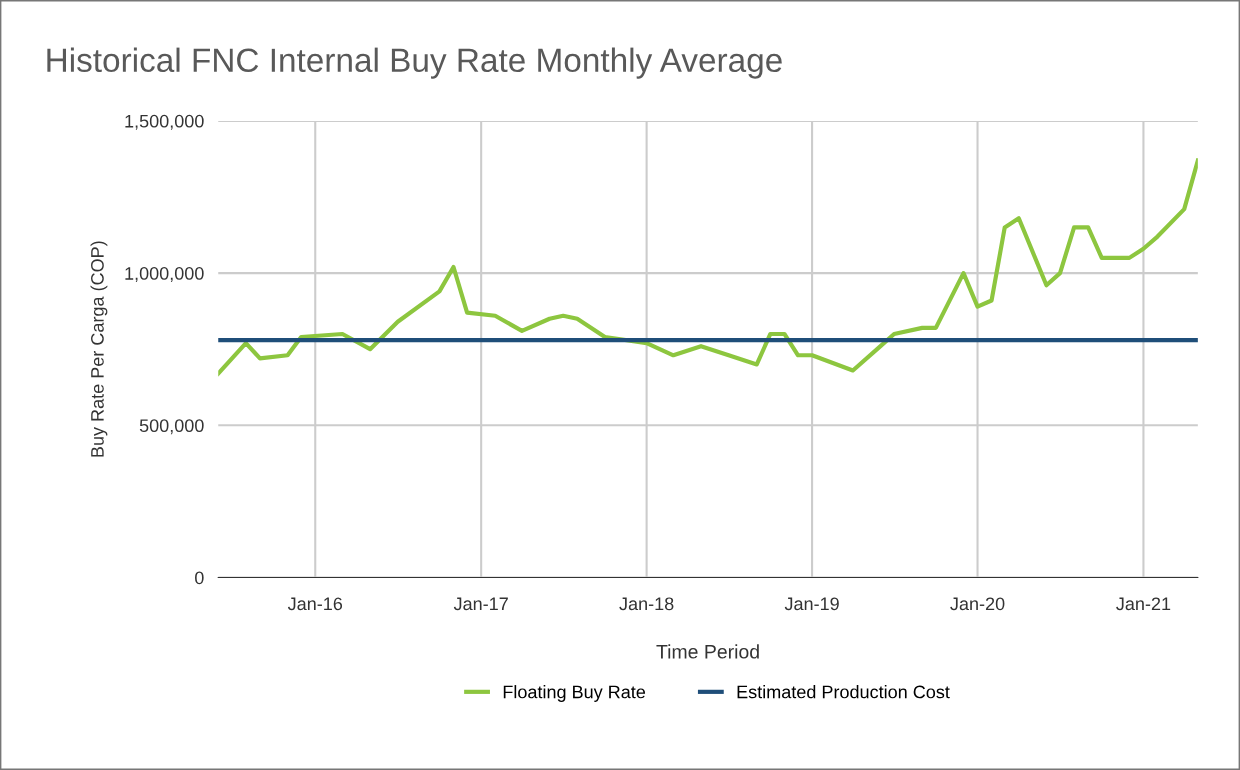 The height and width of the screenshot is (770, 1240). I want to click on chart-title: Historical FNC Internal Buy Rate Monthly Average, so click(414, 63).